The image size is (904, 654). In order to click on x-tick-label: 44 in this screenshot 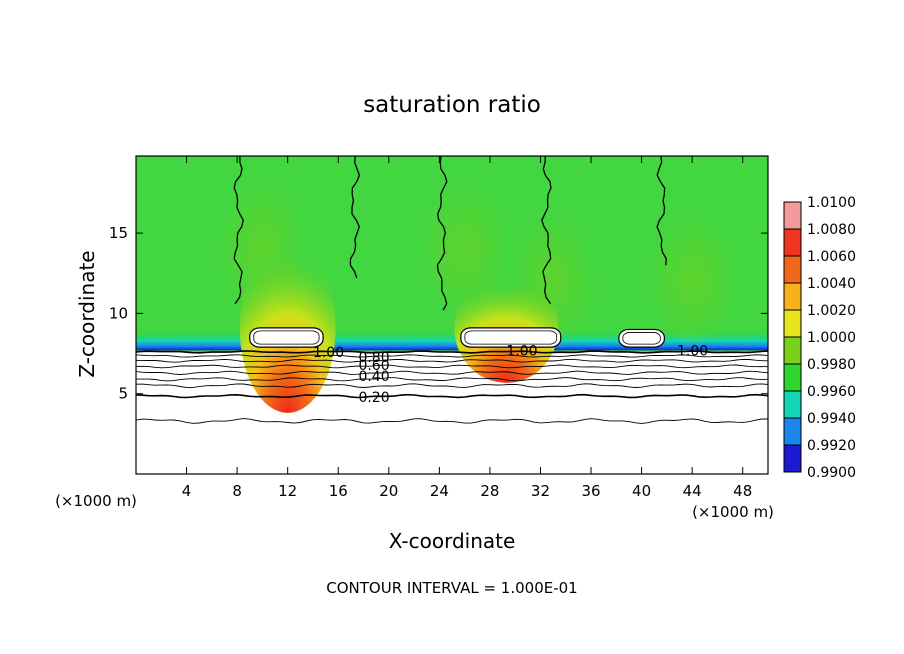, I will do `click(692, 491)`.